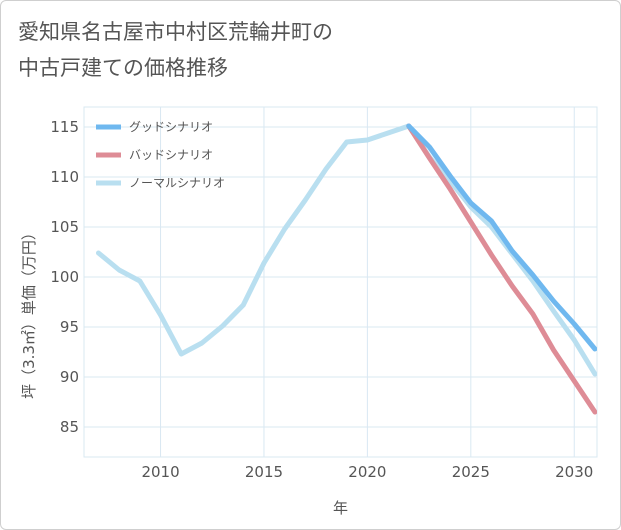 The height and width of the screenshot is (530, 621). What do you see at coordinates (64, 227) in the screenshot?
I see `y-tick-label: 105` at bounding box center [64, 227].